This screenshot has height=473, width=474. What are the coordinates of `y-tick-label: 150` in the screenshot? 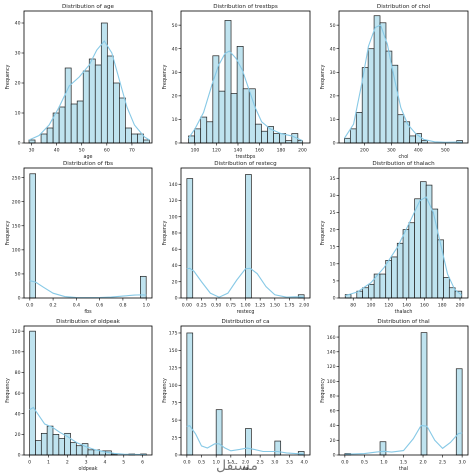 It's located at (173, 351).